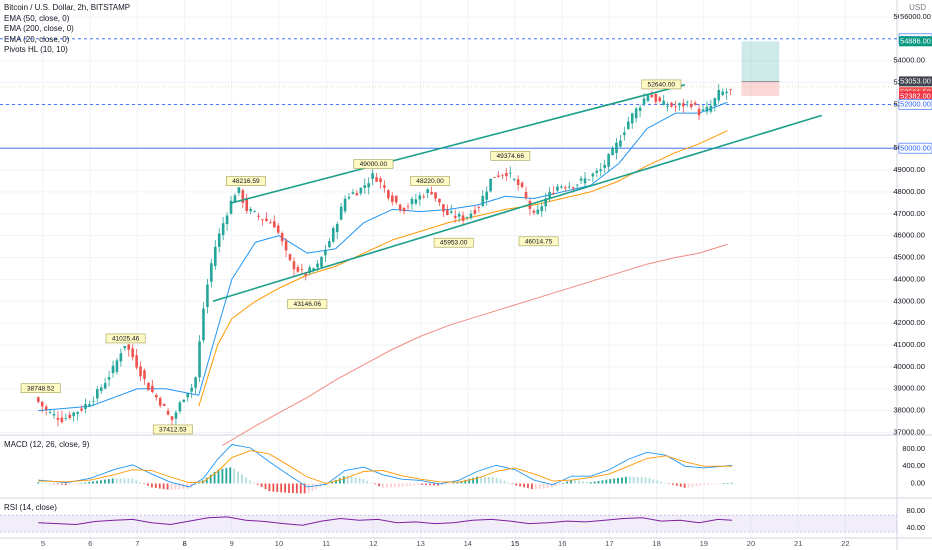 This screenshot has width=932, height=550. What do you see at coordinates (37, 39) in the screenshot?
I see `indicator-ema20-label: EMA (20, close, 0)` at bounding box center [37, 39].